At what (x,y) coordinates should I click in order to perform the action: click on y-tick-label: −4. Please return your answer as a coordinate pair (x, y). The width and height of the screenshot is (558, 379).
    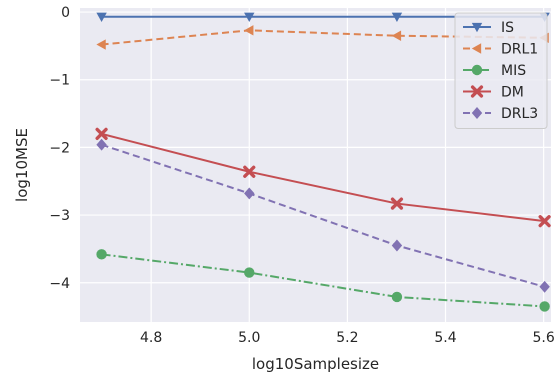
    Looking at the image, I should click on (59, 284).